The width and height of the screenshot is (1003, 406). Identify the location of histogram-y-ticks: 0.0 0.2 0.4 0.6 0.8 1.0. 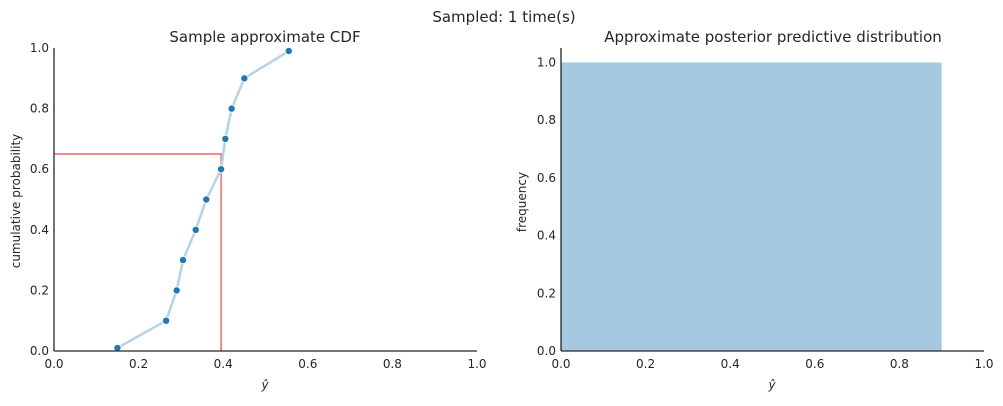
(546, 206).